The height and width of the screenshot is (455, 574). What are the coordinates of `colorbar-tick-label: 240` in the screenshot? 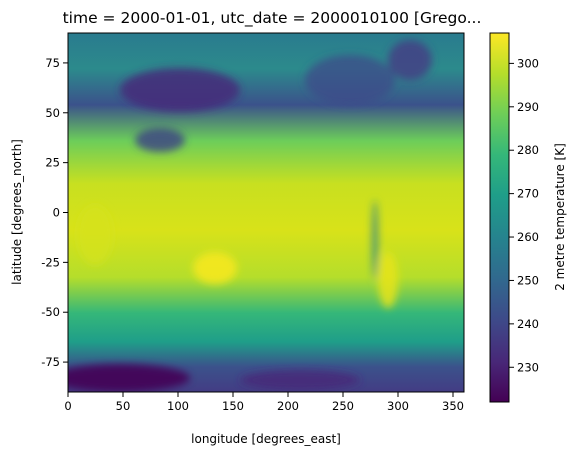 It's located at (528, 324).